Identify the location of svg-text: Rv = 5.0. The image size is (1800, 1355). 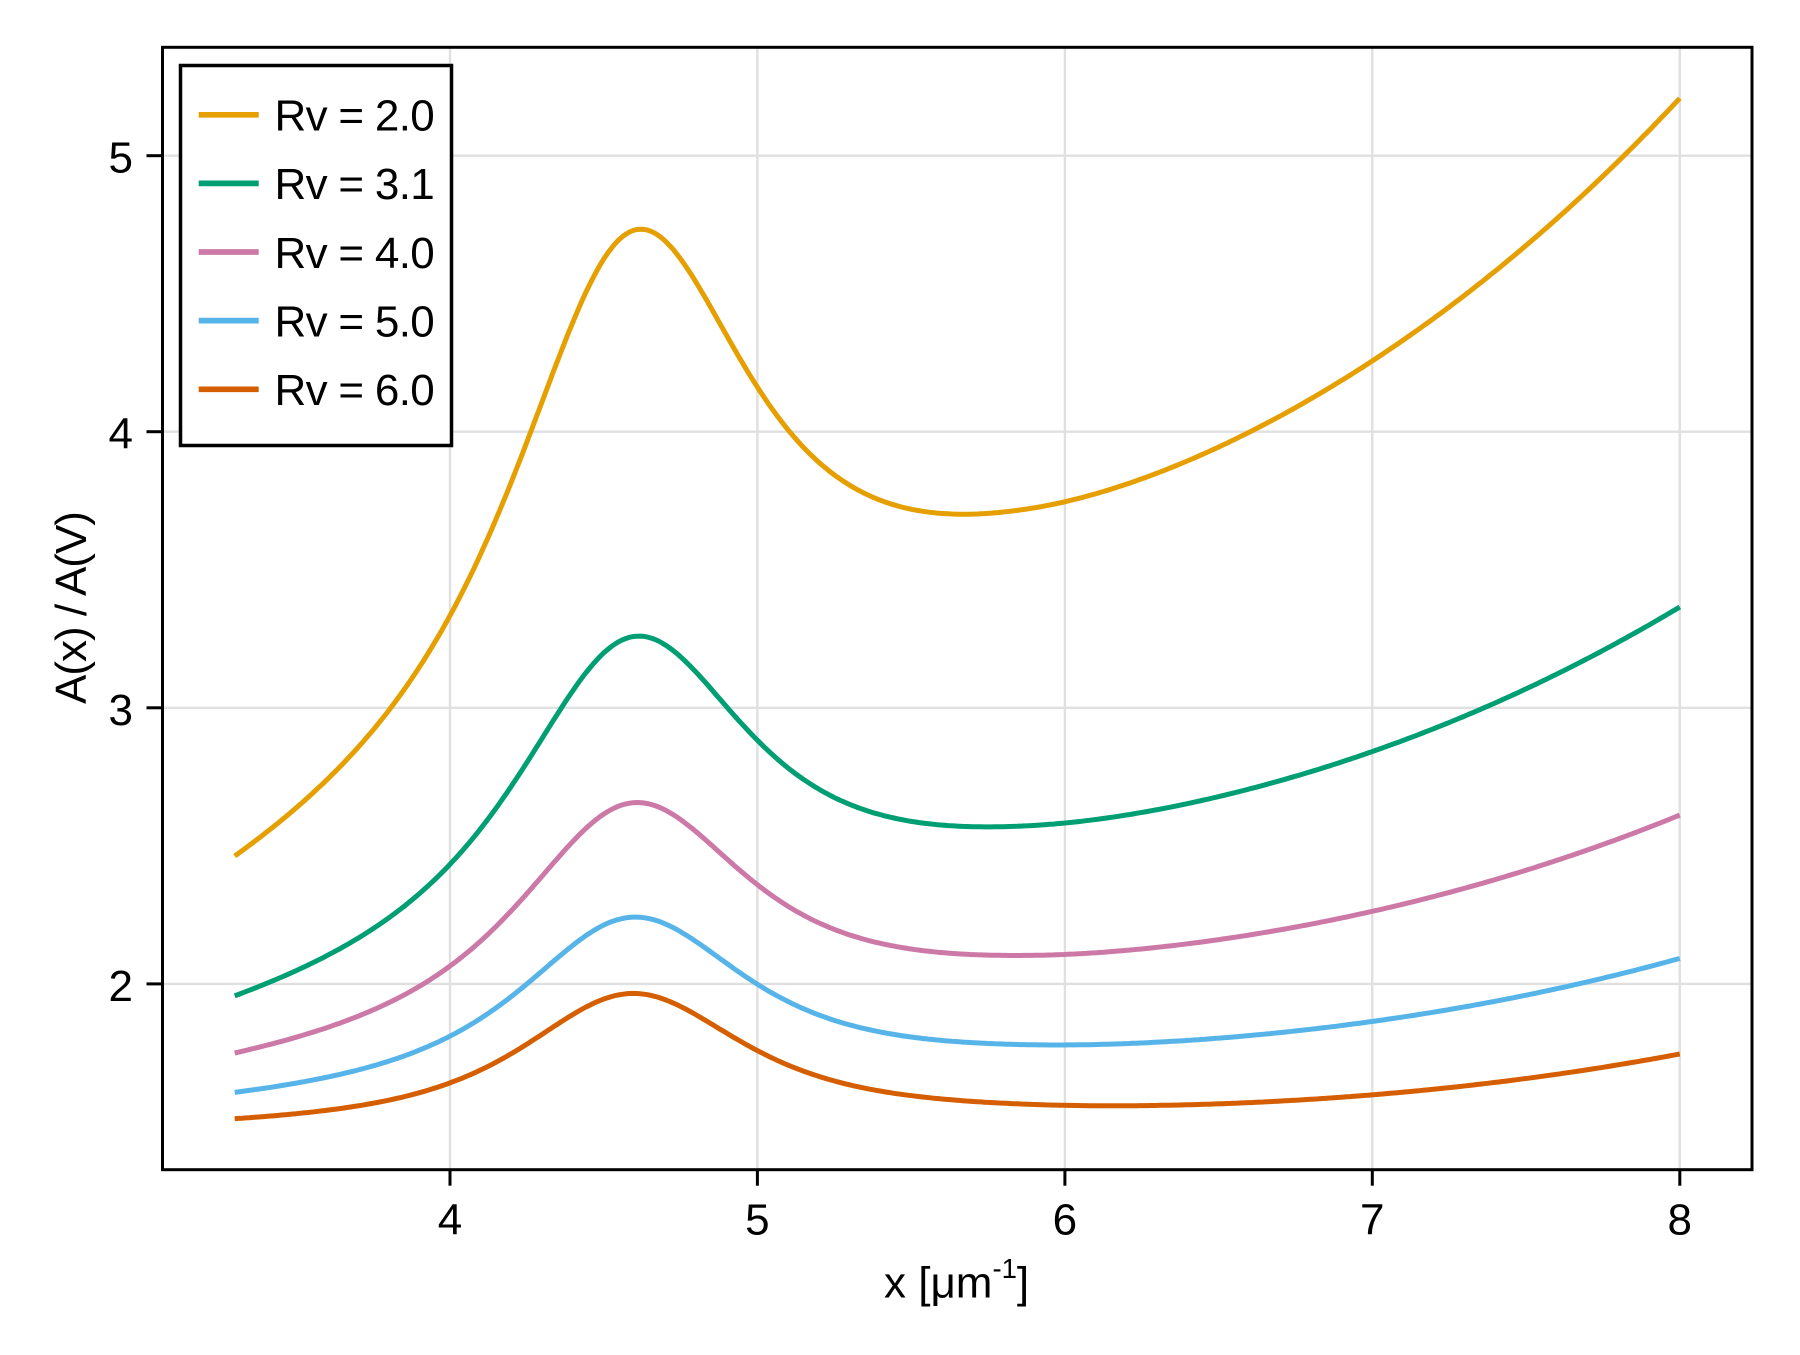
(355, 321).